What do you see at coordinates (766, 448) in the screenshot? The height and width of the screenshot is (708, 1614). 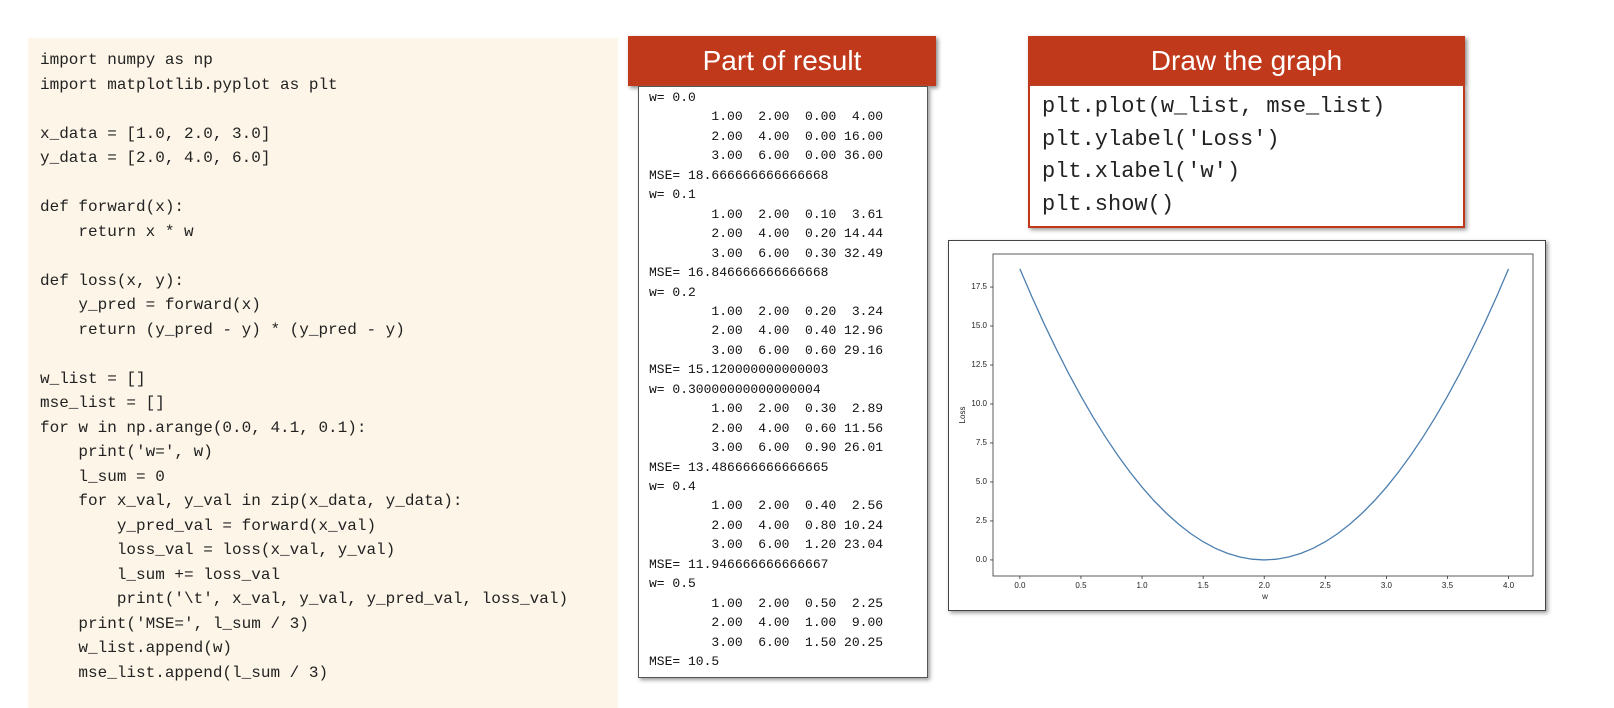 I see `result-line: 3.00 6.00 0.90 26.01` at bounding box center [766, 448].